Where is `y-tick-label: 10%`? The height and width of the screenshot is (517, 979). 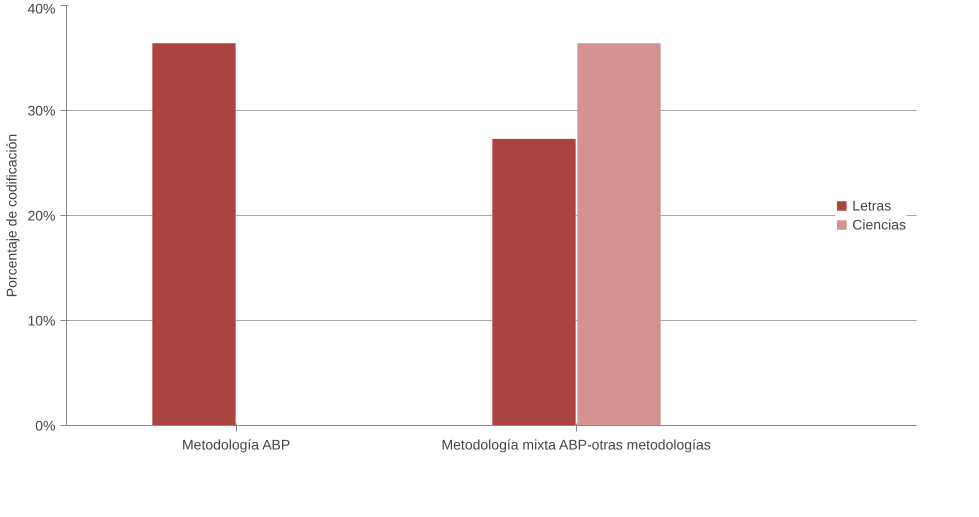
y-tick-label: 10% is located at coordinates (41, 320).